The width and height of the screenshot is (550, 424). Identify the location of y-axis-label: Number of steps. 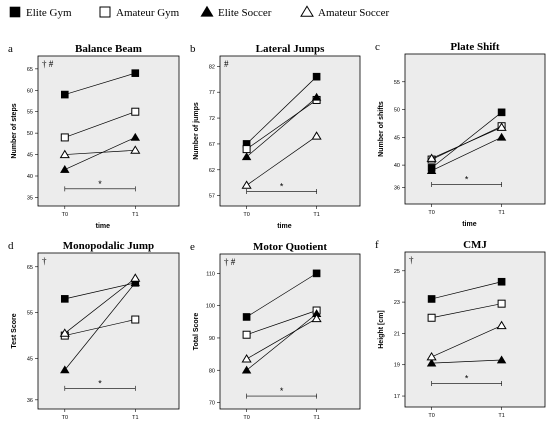
(14, 130).